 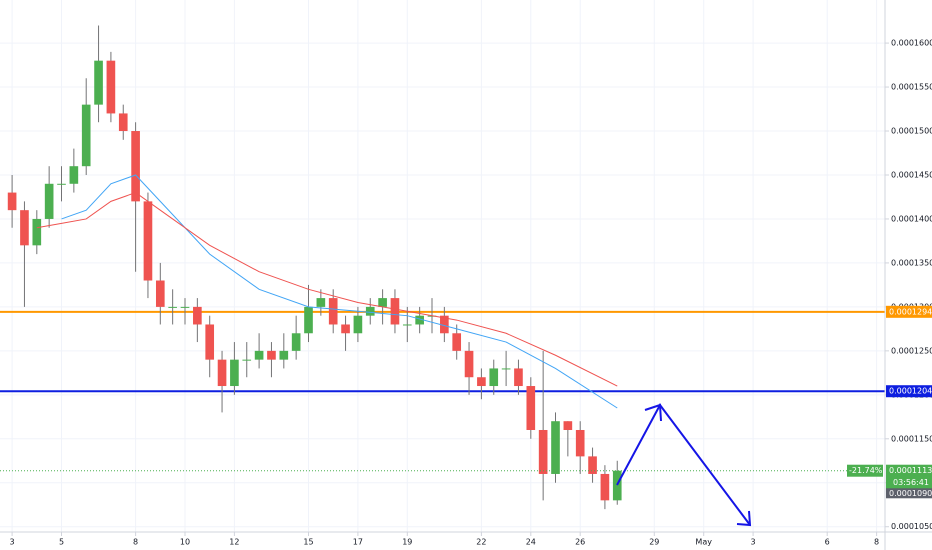 I want to click on y-tick-label: 0.00016000, so click(x=911, y=43).